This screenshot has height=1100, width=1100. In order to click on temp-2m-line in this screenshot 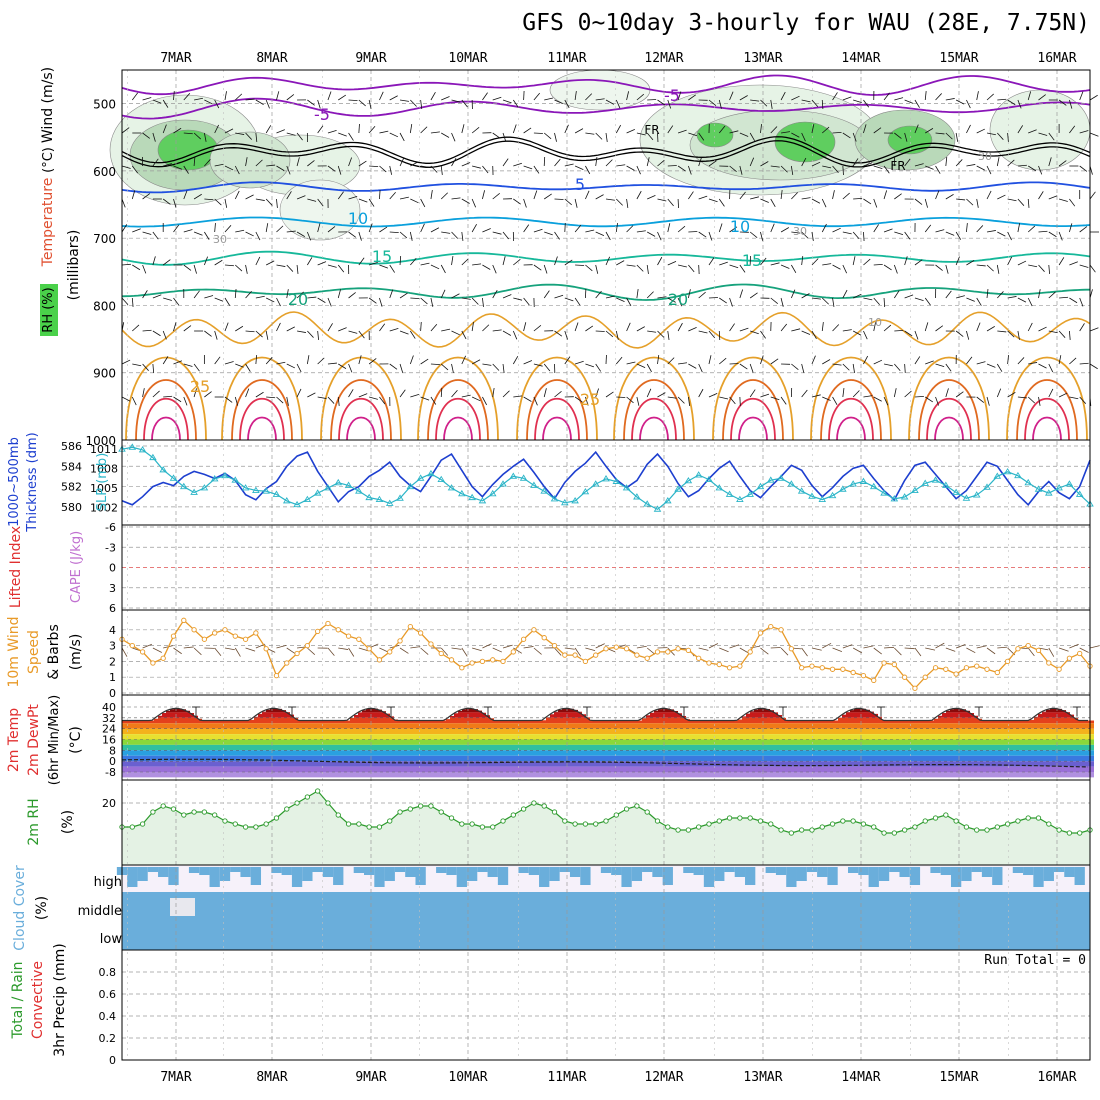, I will do `click(605, 714)`.